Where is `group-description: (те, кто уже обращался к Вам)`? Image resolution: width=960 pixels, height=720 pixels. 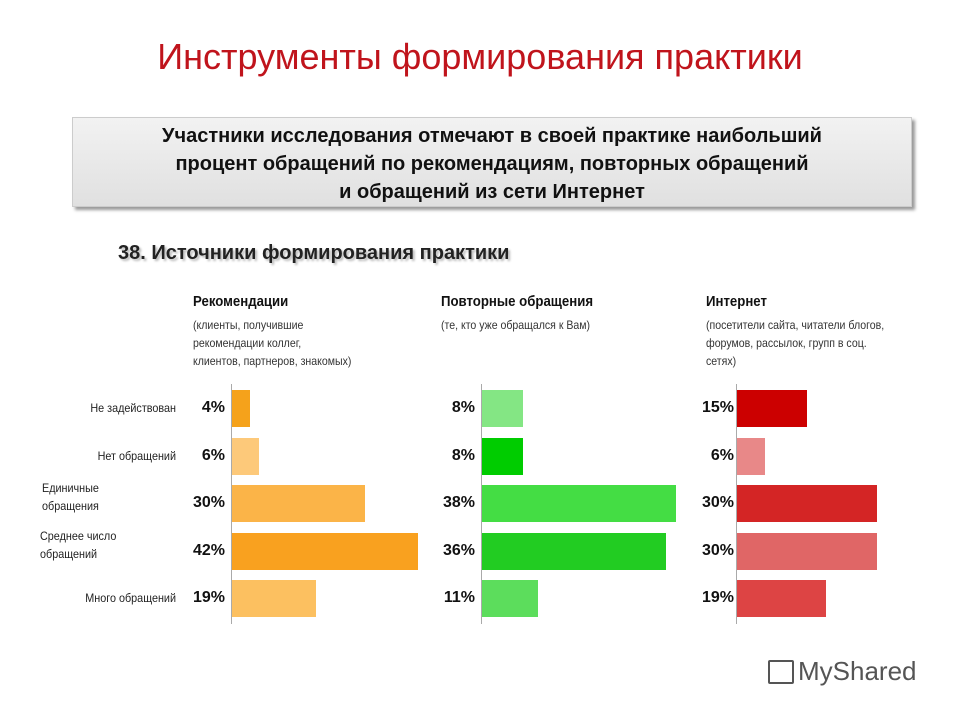
group-description: (те, кто уже обращался к Вам) is located at coordinates (516, 325).